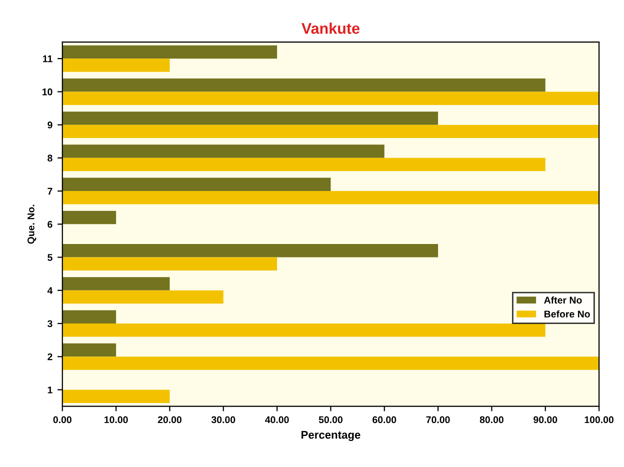 The width and height of the screenshot is (624, 467). What do you see at coordinates (47, 58) in the screenshot?
I see `y-tick-label: 11` at bounding box center [47, 58].